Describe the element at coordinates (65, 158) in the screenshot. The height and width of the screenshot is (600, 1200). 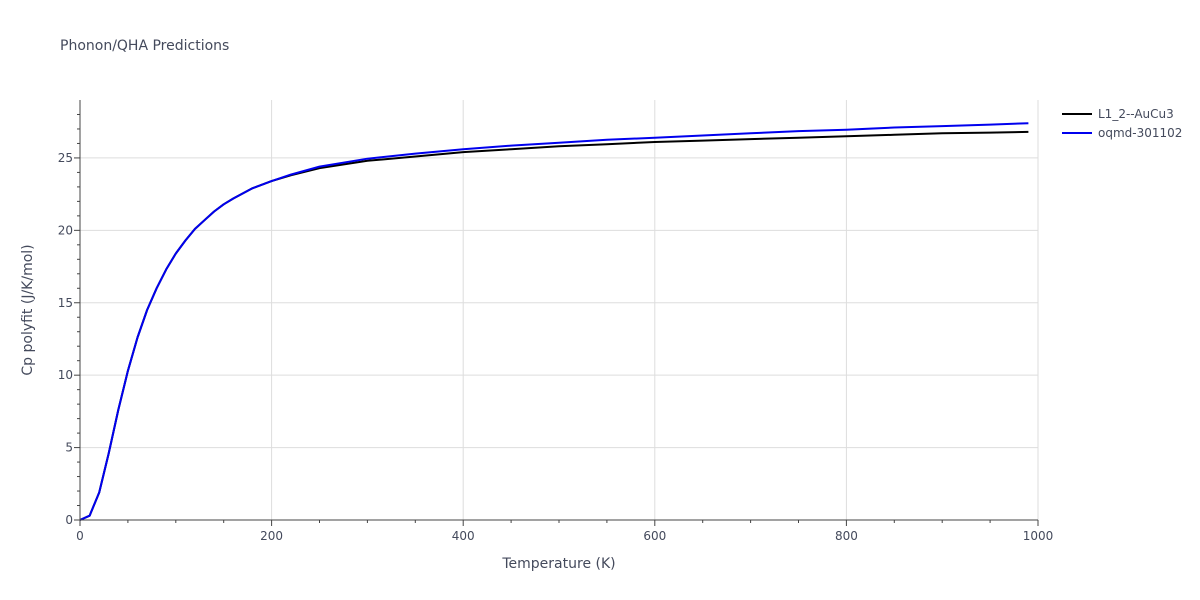
I see `y-tick-label: 25` at that location.